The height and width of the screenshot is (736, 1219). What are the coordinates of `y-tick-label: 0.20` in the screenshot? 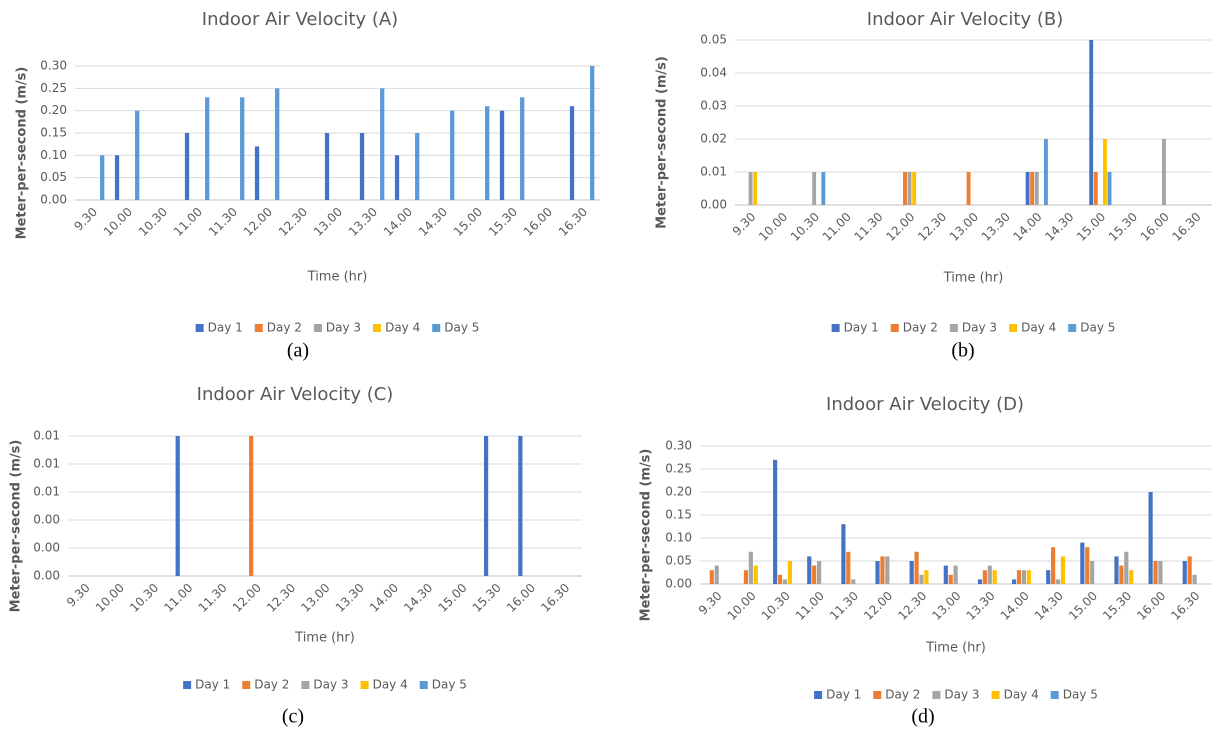 It's located at (53, 110).